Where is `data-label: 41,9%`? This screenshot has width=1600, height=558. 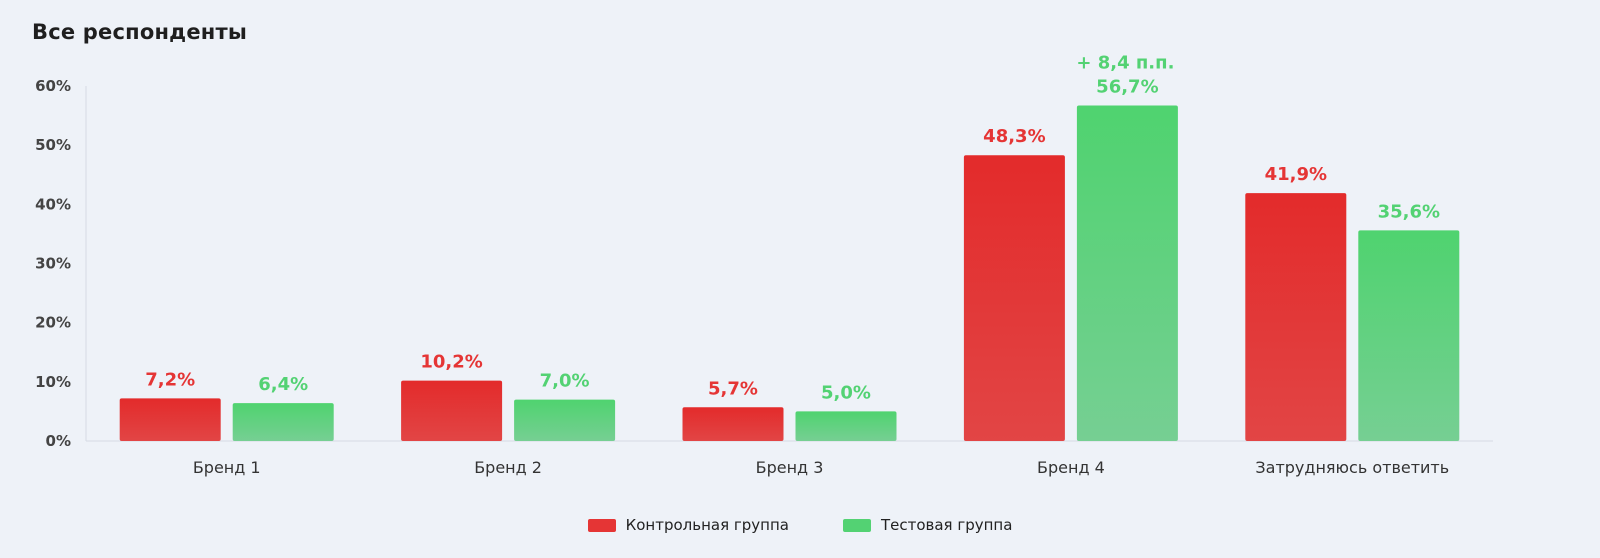
data-label: 41,9% is located at coordinates (1296, 174).